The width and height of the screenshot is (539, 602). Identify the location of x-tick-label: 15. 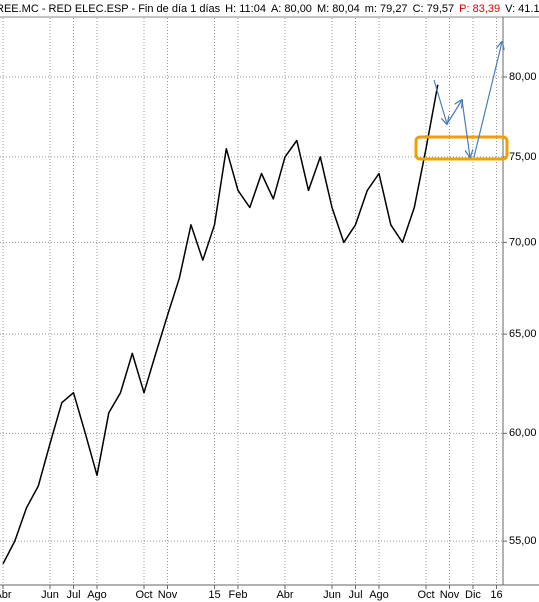
(214, 595).